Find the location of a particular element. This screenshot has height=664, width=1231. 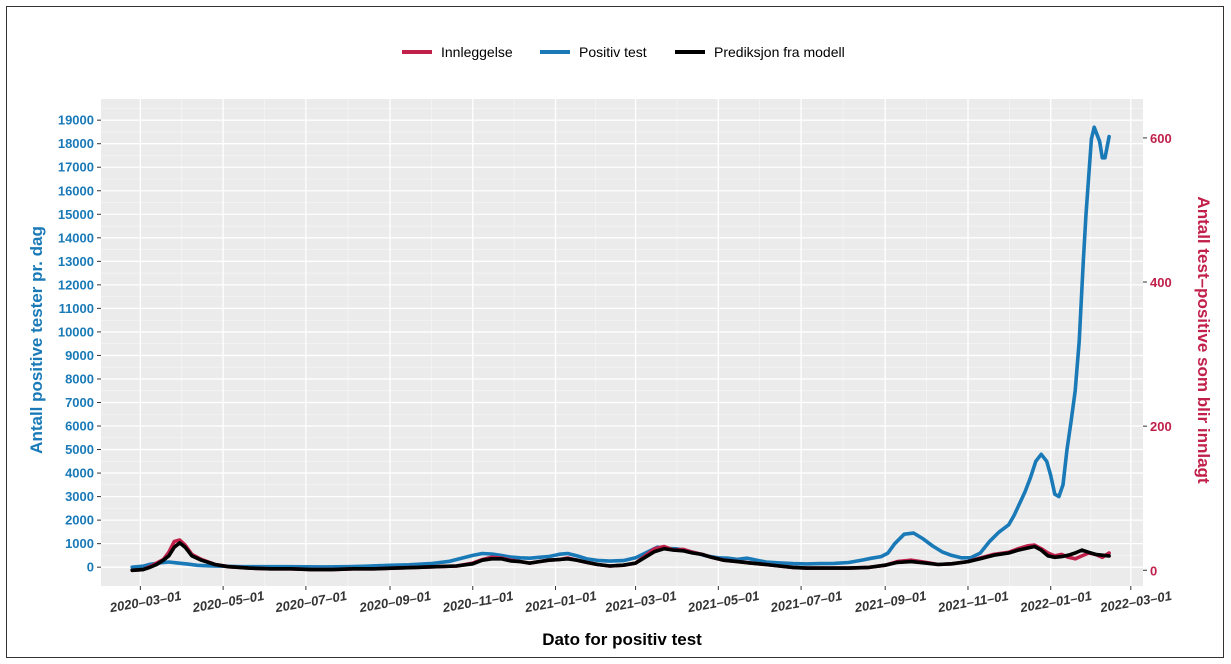

x-tick-label: 2022–03–01 is located at coordinates (1135, 602).